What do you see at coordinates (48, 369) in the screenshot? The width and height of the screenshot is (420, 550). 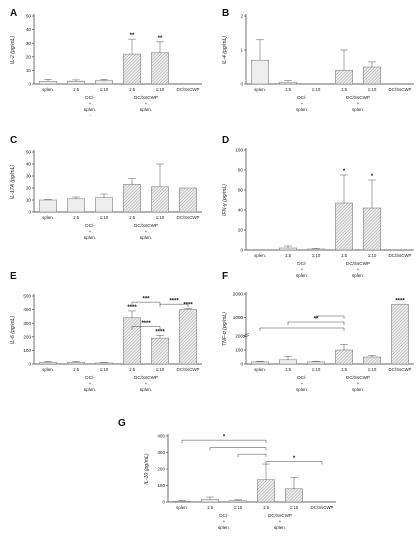 I see `x-tick-label-E-0: splen.` at bounding box center [48, 369].